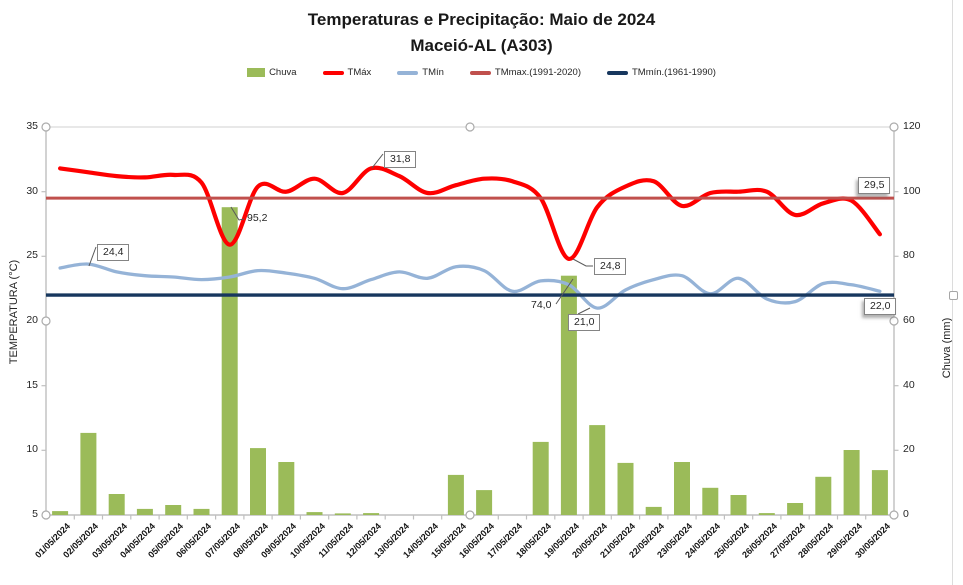 The height and width of the screenshot is (585, 963). I want to click on legend-item-2: TMín, so click(420, 72).